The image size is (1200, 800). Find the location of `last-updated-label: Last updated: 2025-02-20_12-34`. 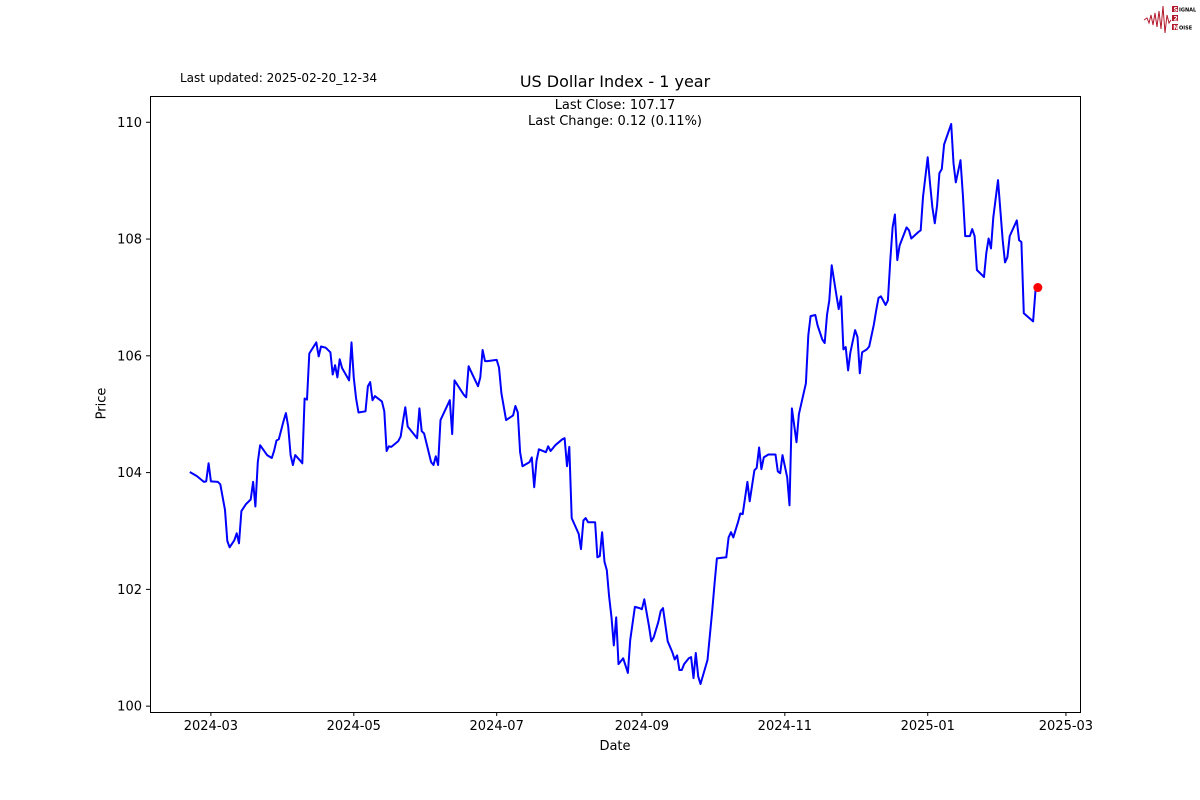

last-updated-label: Last updated: 2025-02-20_12-34 is located at coordinates (279, 78).